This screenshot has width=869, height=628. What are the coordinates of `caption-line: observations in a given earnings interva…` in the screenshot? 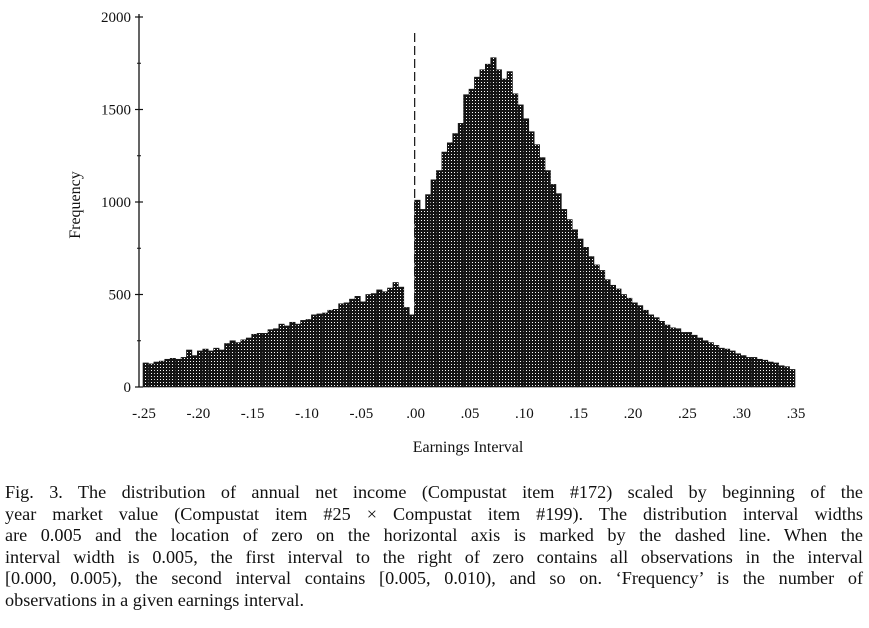 It's located at (155, 599).